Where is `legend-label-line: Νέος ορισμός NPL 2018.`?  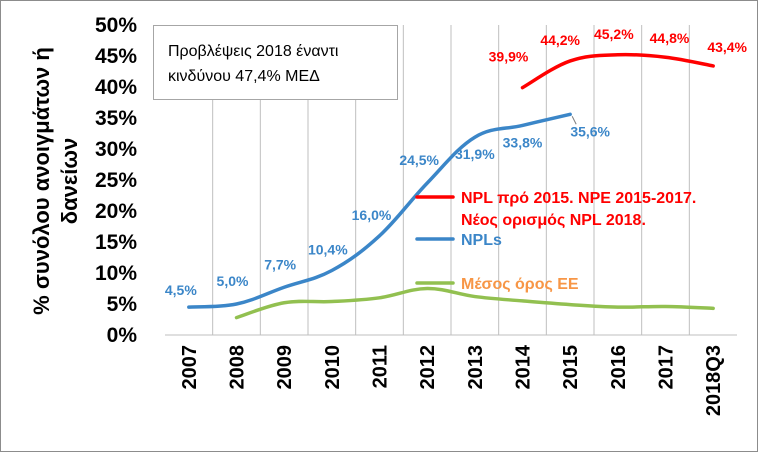 legend-label-line: Νέος ορισμός NPL 2018. is located at coordinates (553, 220).